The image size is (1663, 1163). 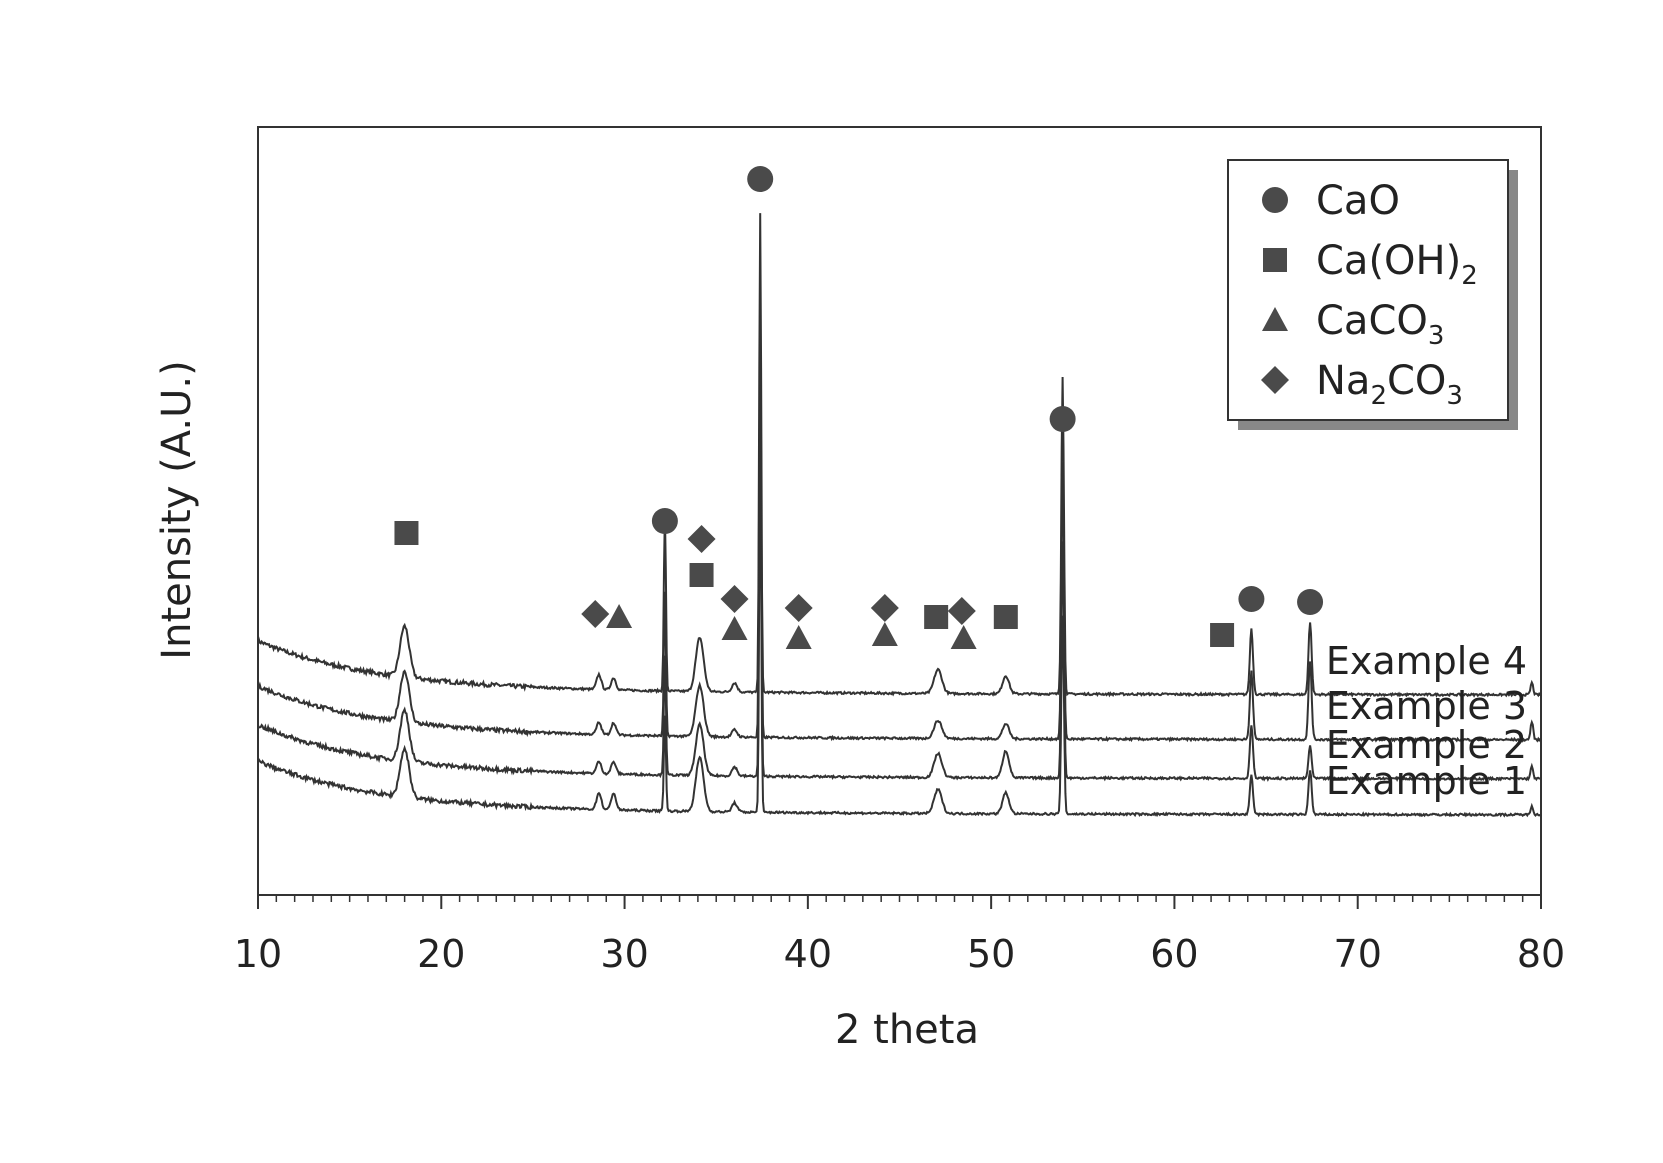 I want to click on legend-label: CaCO3, so click(x=1380, y=324).